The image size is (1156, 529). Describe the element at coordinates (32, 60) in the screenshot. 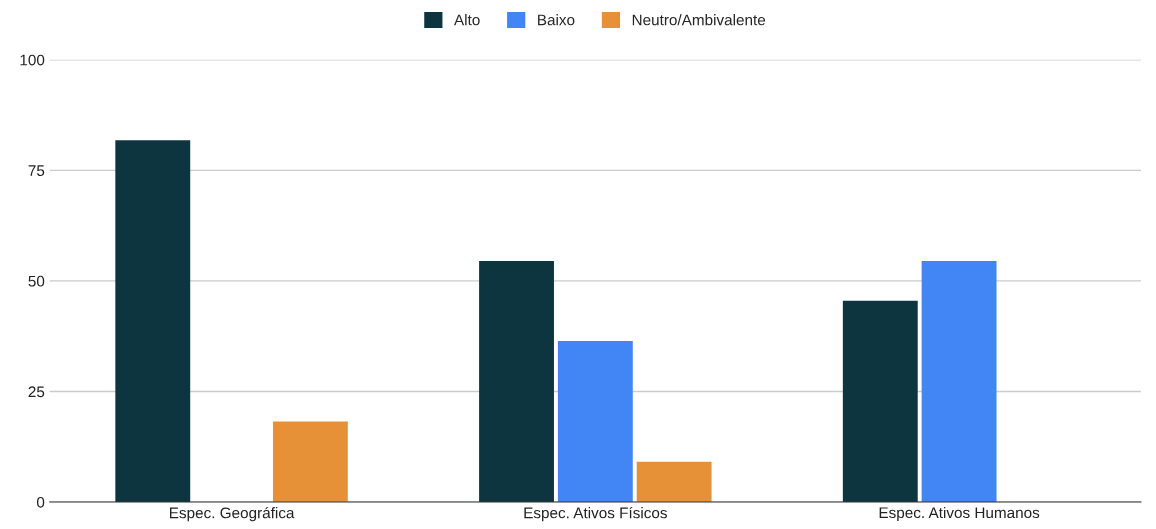

I see `y-tick-label: 100` at that location.